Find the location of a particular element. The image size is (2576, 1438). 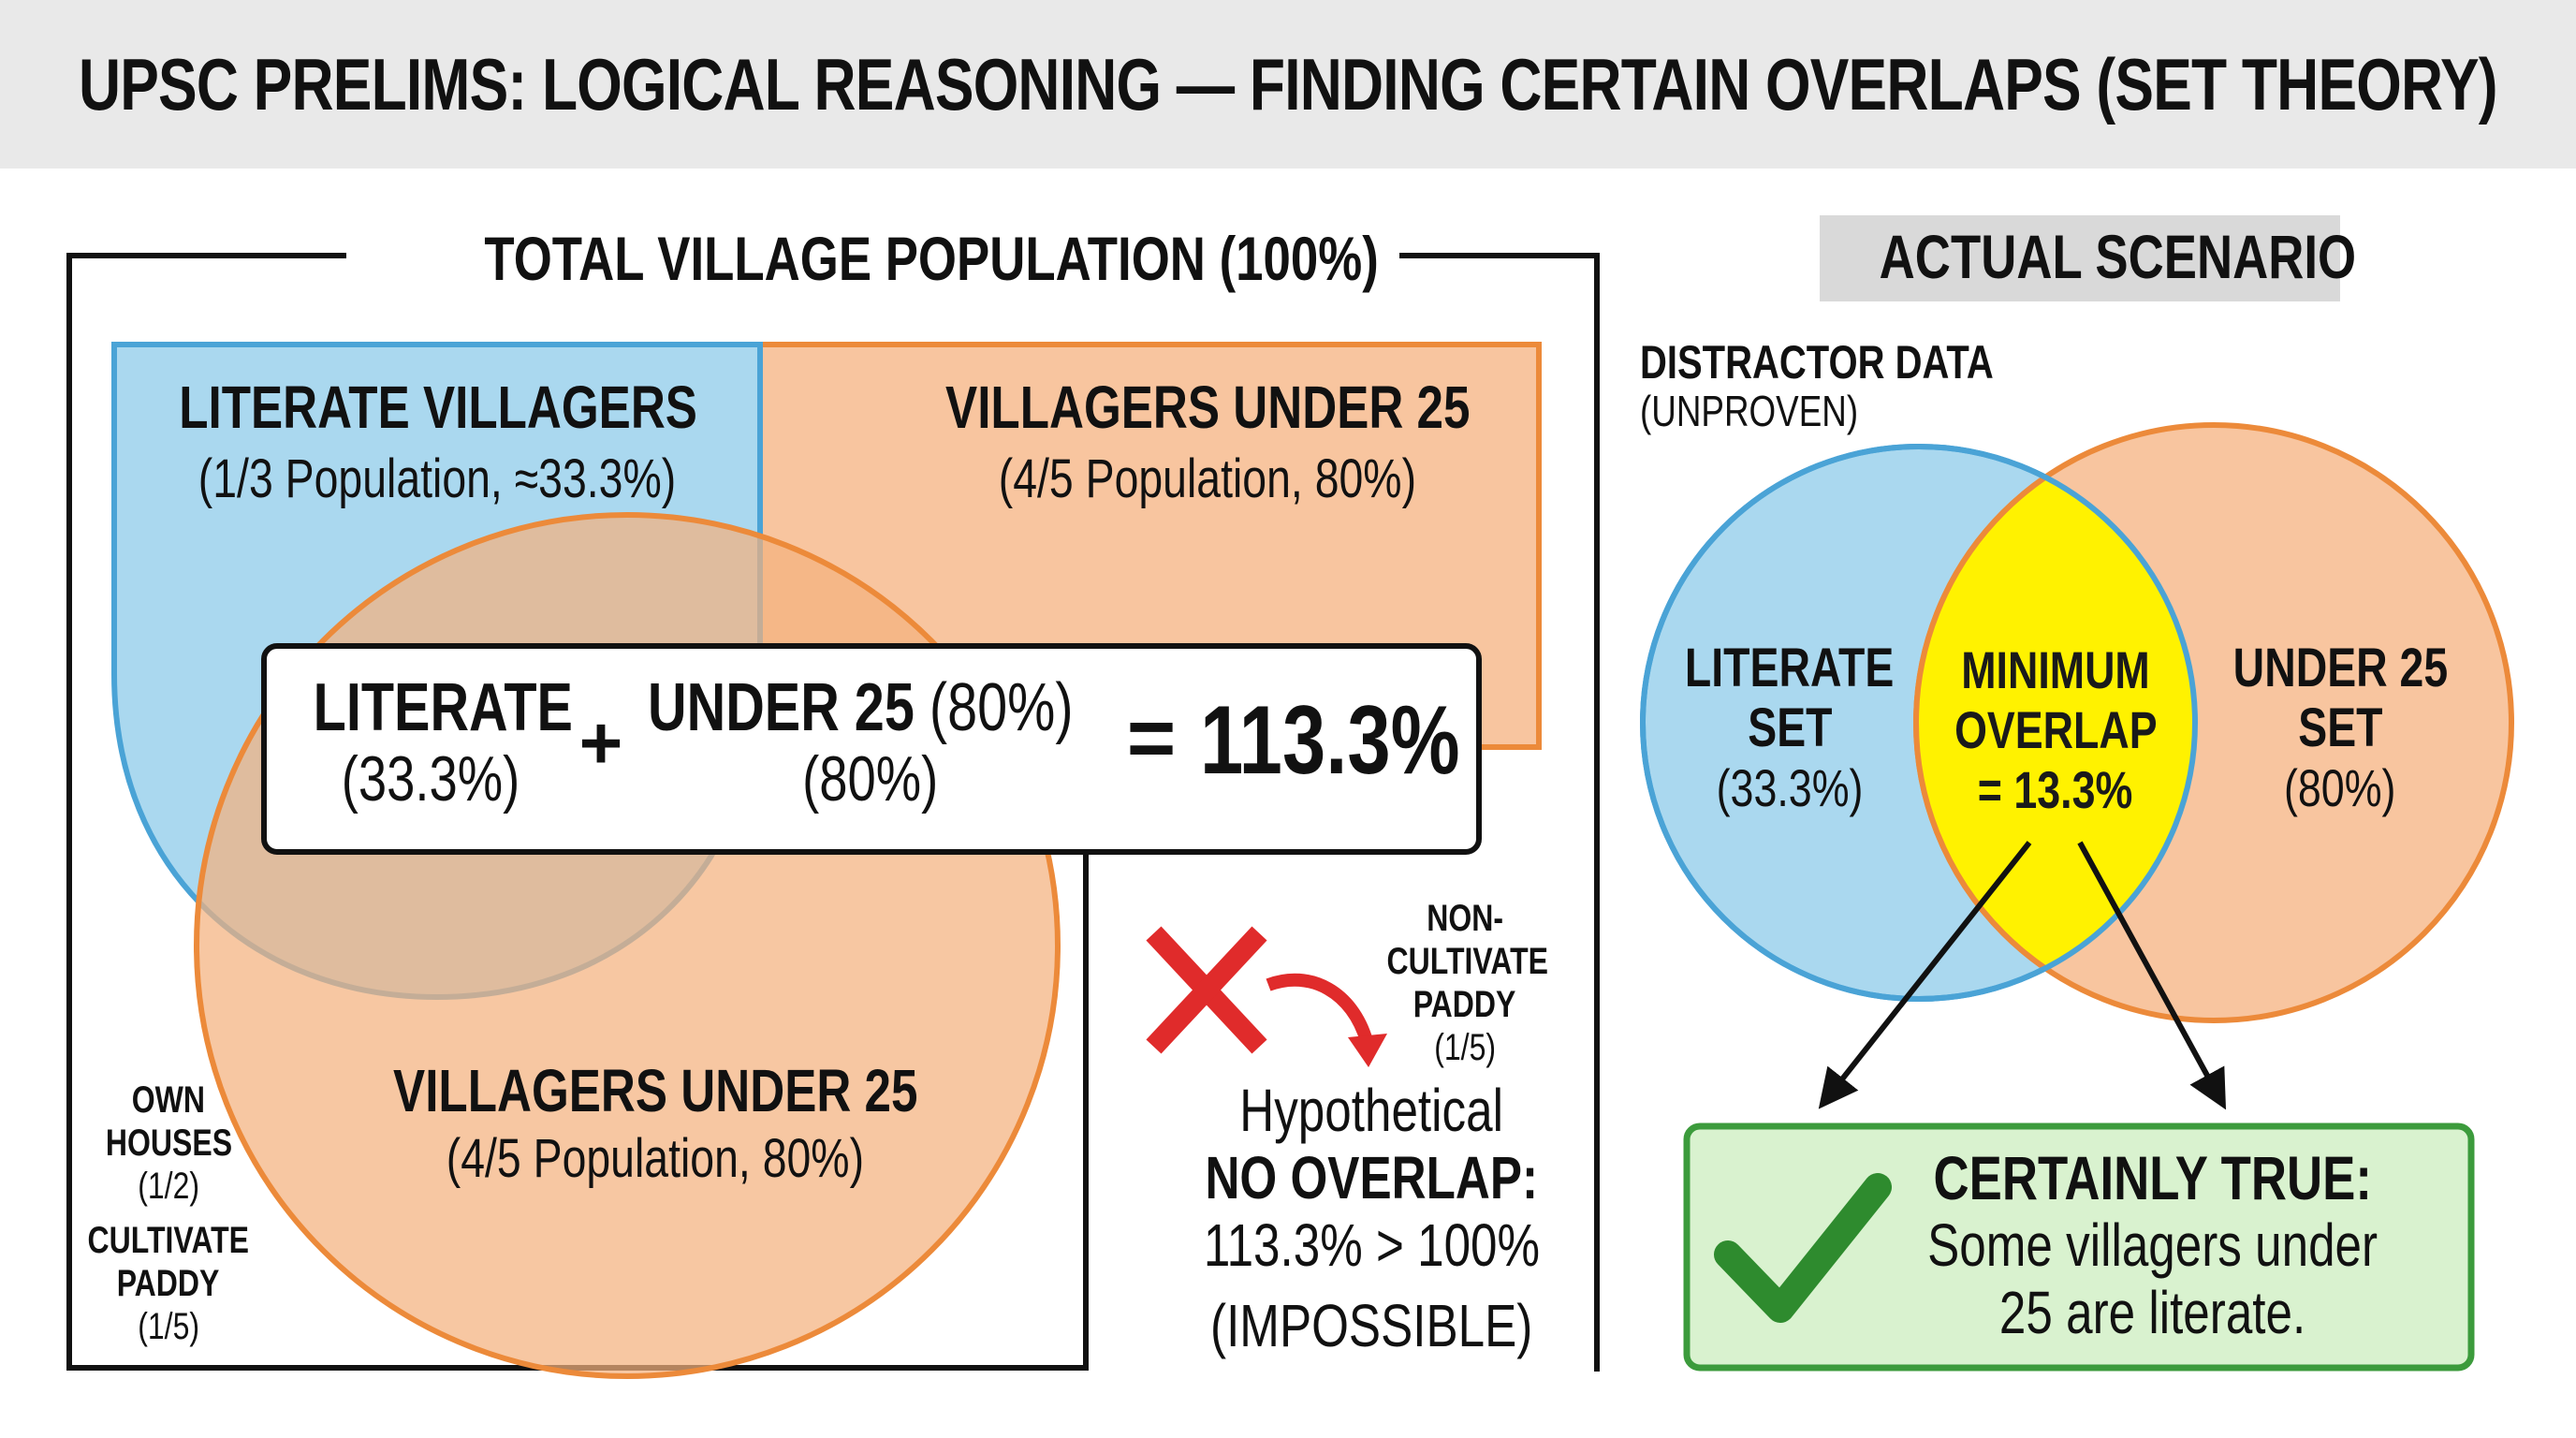

eq-term2: UNDER 25 is located at coordinates (781, 707).